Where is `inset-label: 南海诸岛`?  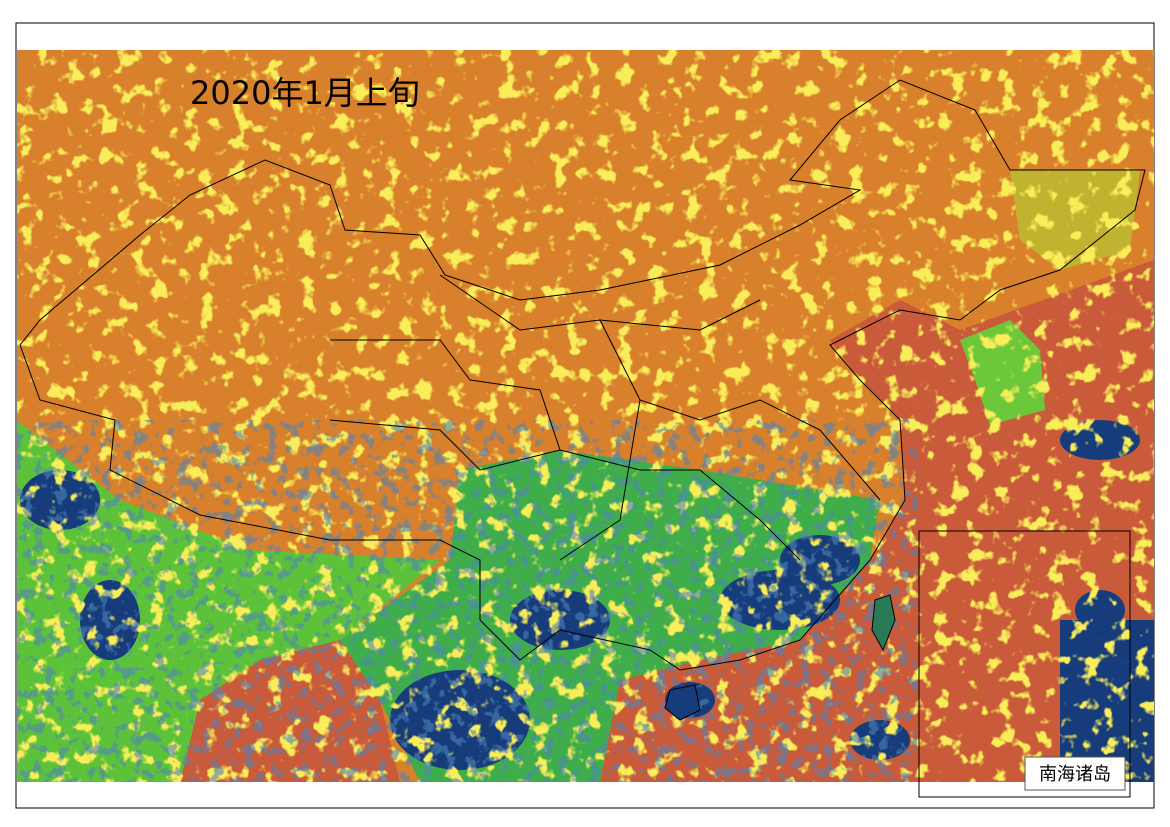
inset-label: 南海诸岛 is located at coordinates (1075, 774).